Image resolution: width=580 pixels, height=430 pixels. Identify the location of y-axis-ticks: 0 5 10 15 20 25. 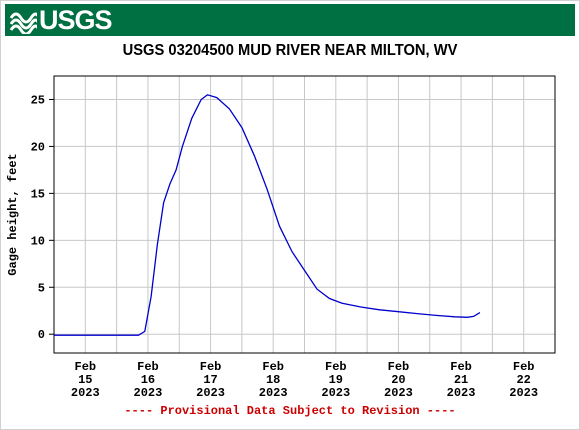
(42, 217).